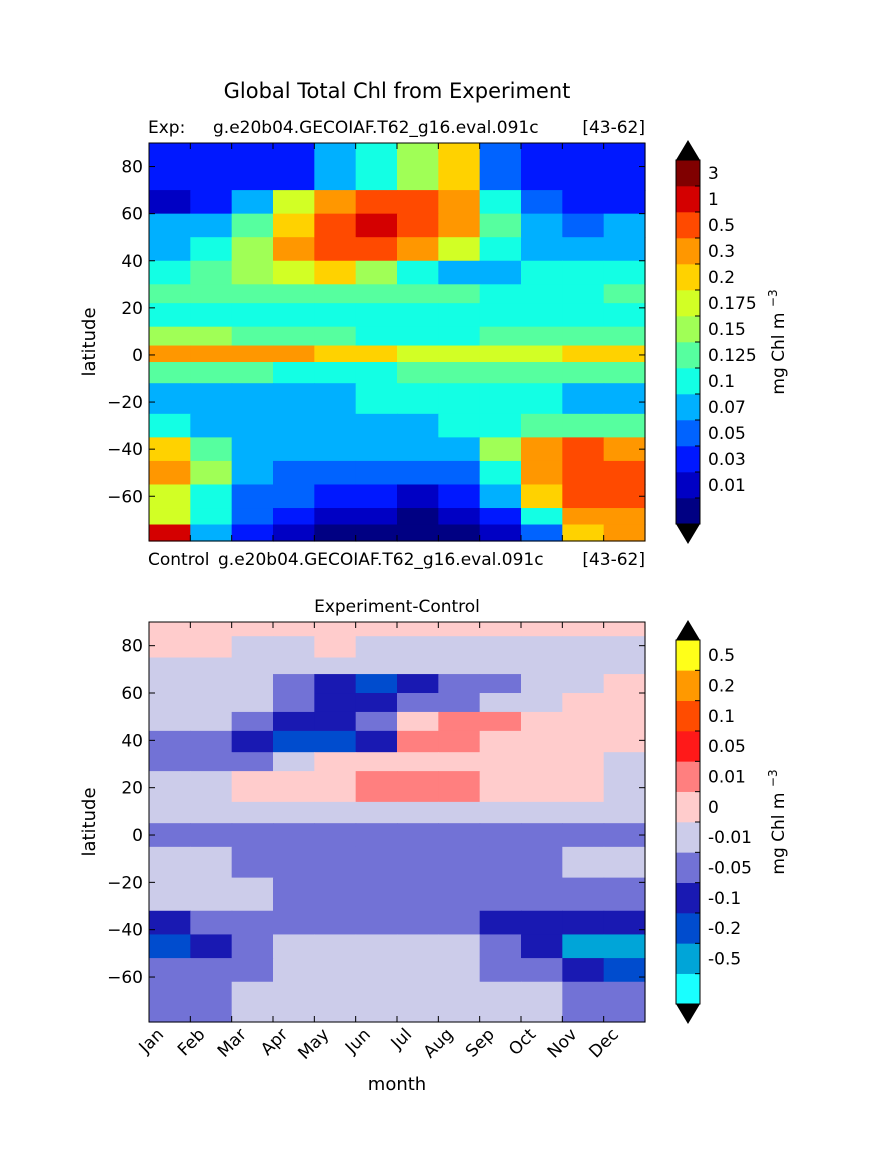 Image resolution: width=871 pixels, height=1174 pixels. Describe the element at coordinates (381, 560) in the screenshot. I see `control-case: g.e20b04.GECOIAF.T62_g16.eval.091c` at that location.